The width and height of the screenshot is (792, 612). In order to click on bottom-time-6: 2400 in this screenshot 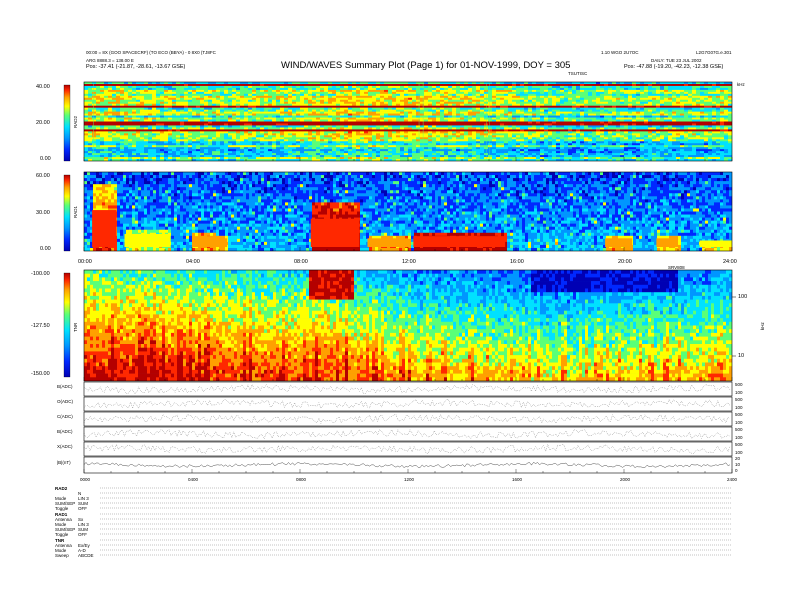, I will do `click(732, 479)`.